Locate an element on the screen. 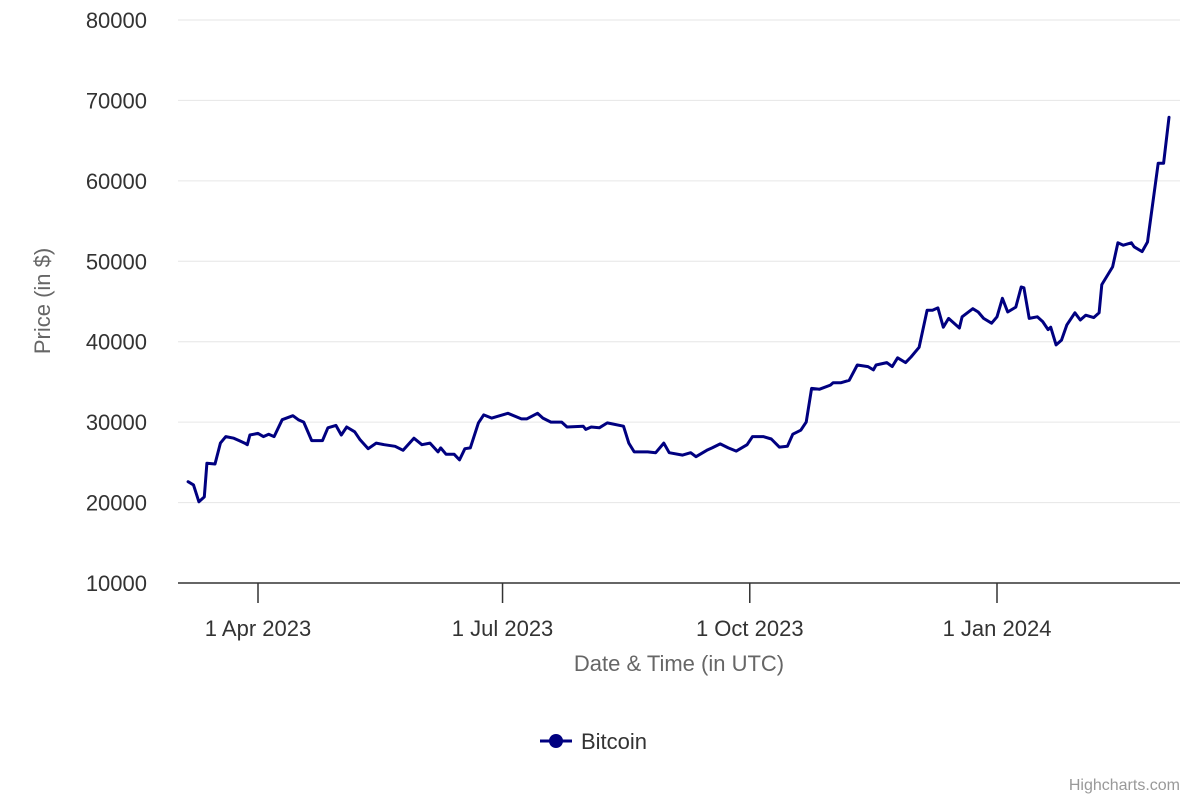  x-tick-label: 1 Apr 2023 is located at coordinates (258, 628).